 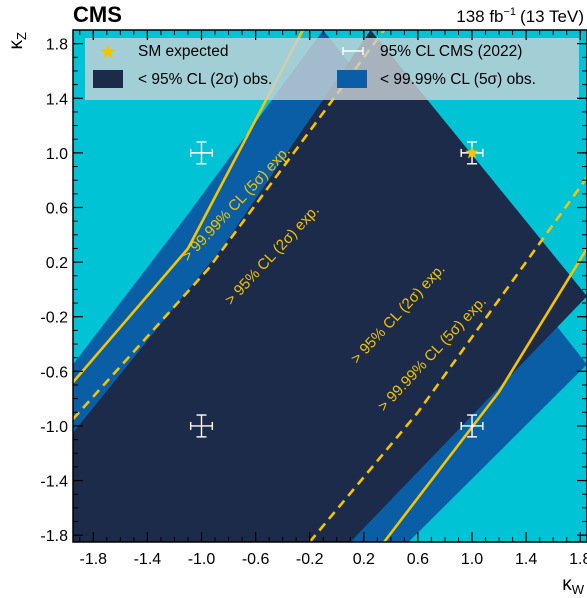 I want to click on y-tick-label: -0.2, so click(x=54, y=318).